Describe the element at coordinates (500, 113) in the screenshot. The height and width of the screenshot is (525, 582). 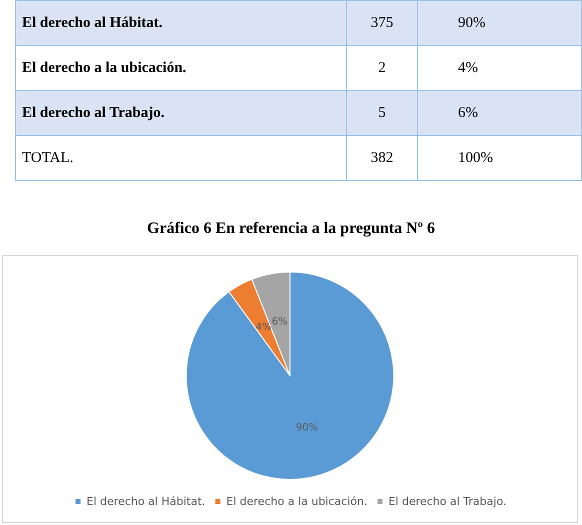
I see `text: 6%` at that location.